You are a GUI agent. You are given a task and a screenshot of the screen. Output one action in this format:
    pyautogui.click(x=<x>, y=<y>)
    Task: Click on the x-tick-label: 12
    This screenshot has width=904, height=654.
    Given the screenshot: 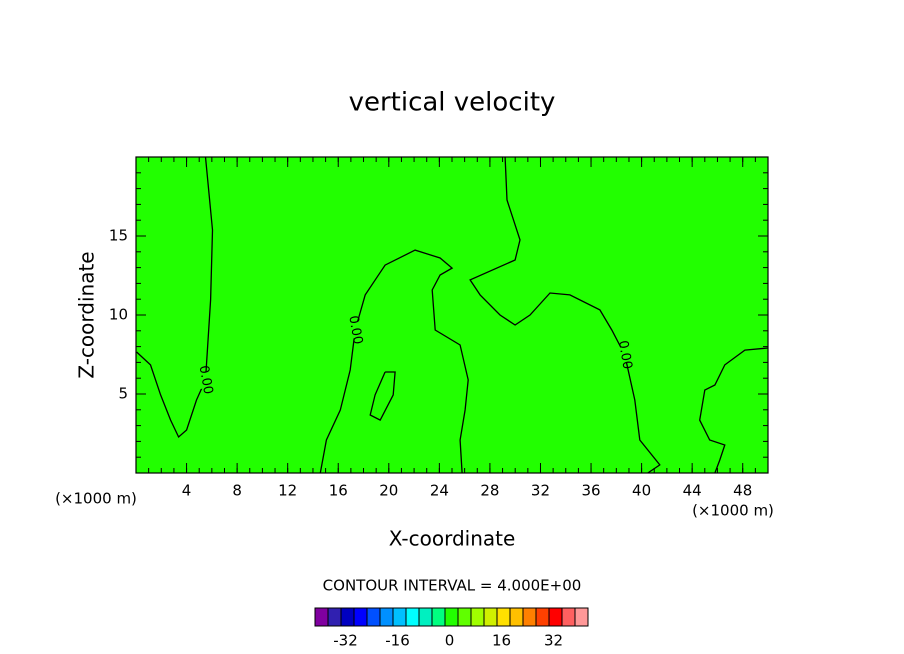 What is the action you would take?
    pyautogui.click(x=287, y=491)
    